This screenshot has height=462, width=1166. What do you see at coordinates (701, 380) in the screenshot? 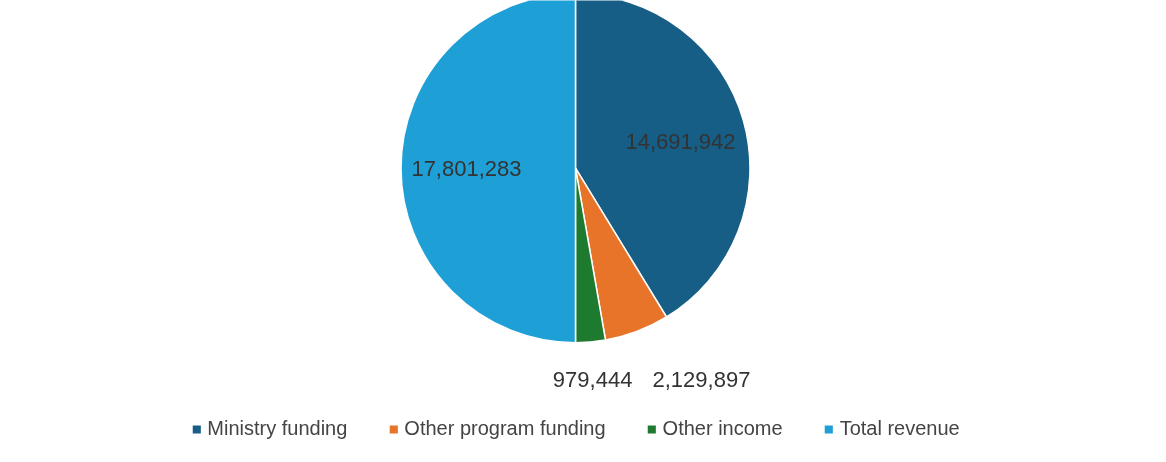
I see `data-label: 2,129,897` at bounding box center [701, 380].